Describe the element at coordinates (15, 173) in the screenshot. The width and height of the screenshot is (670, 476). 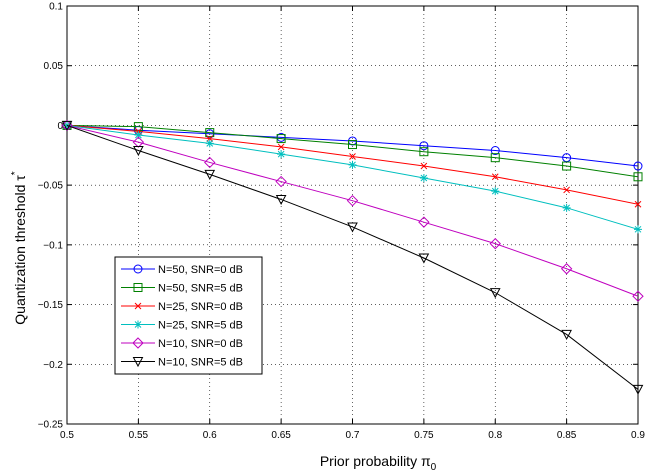
I see `y-axis-label-superscript: *` at that location.